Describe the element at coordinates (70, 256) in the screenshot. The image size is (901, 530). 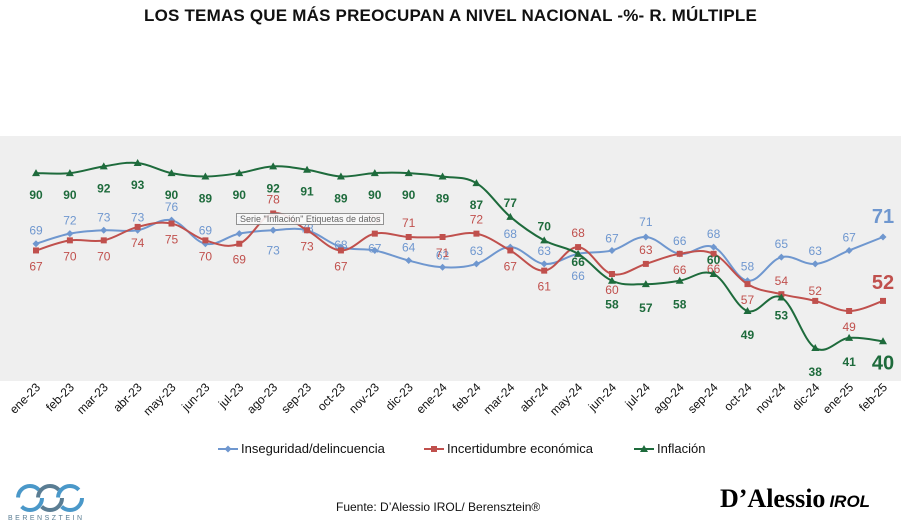
I see `data-label-incertidumbre: 70` at that location.